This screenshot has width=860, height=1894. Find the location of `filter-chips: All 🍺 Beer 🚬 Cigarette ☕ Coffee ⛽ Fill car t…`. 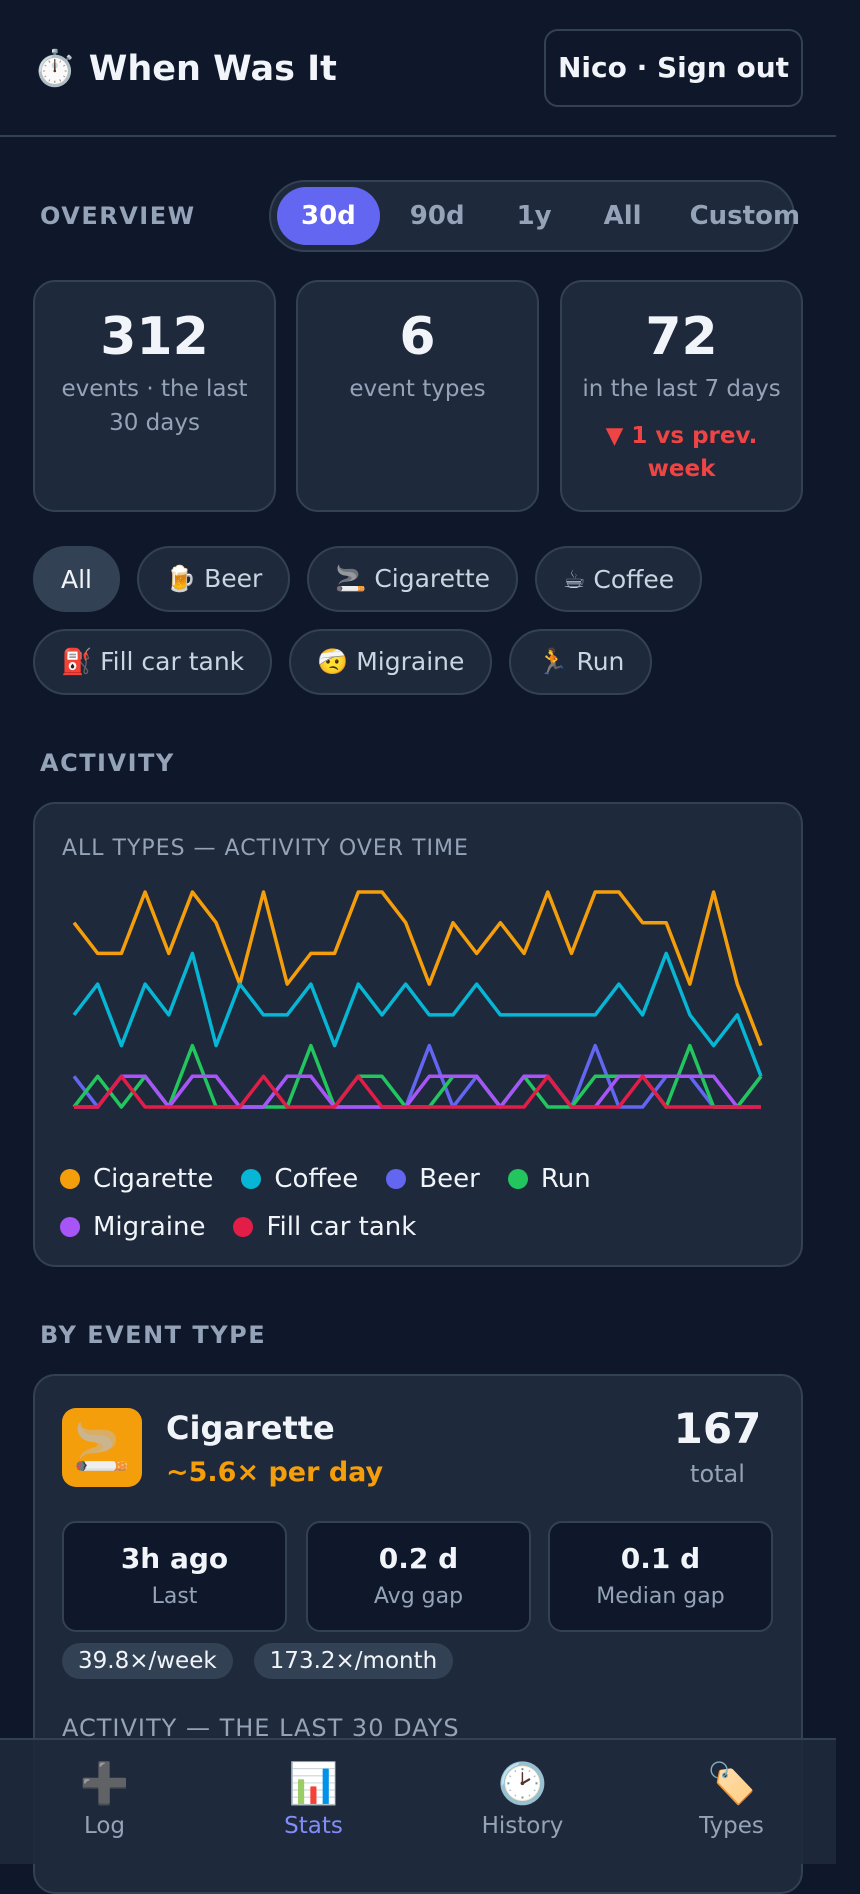

filter-chips: All 🍺 Beer 🚬 Cigarette ☕ Coffee ⛽ Fill car t… is located at coordinates (423, 629).